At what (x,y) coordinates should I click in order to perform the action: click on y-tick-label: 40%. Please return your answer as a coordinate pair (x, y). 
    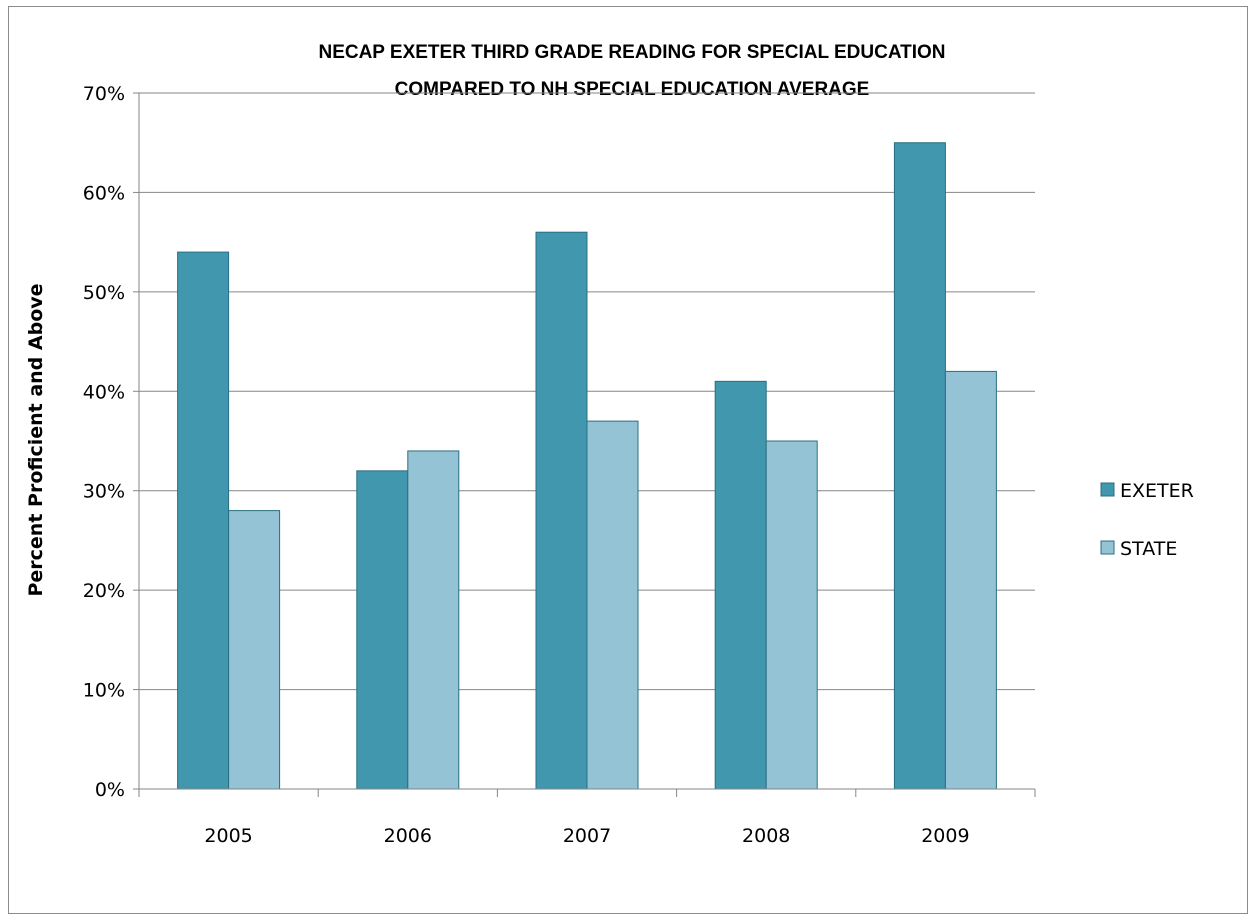
    Looking at the image, I should click on (104, 392).